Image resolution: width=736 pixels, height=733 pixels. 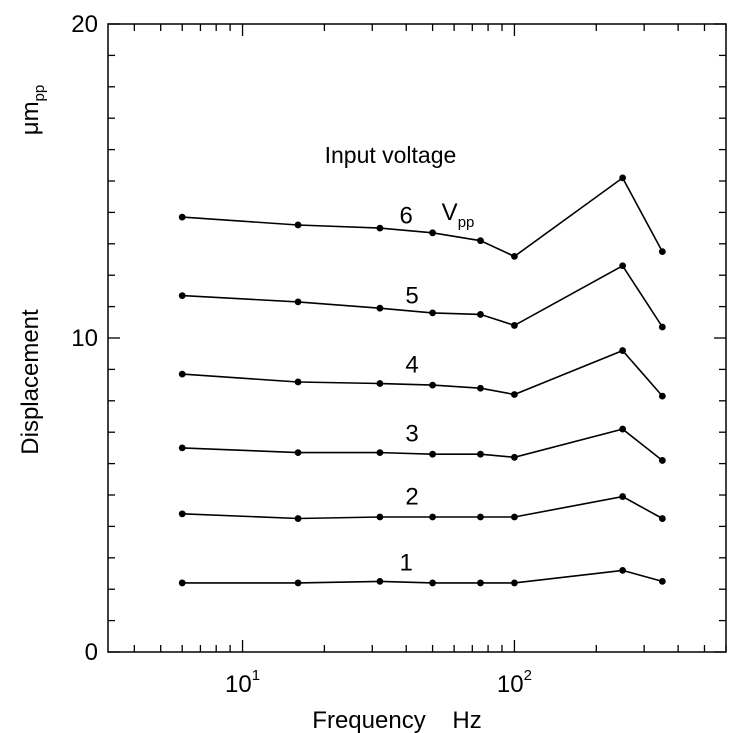 What do you see at coordinates (30, 382) in the screenshot?
I see `y-axis-label-main: Displacement` at bounding box center [30, 382].